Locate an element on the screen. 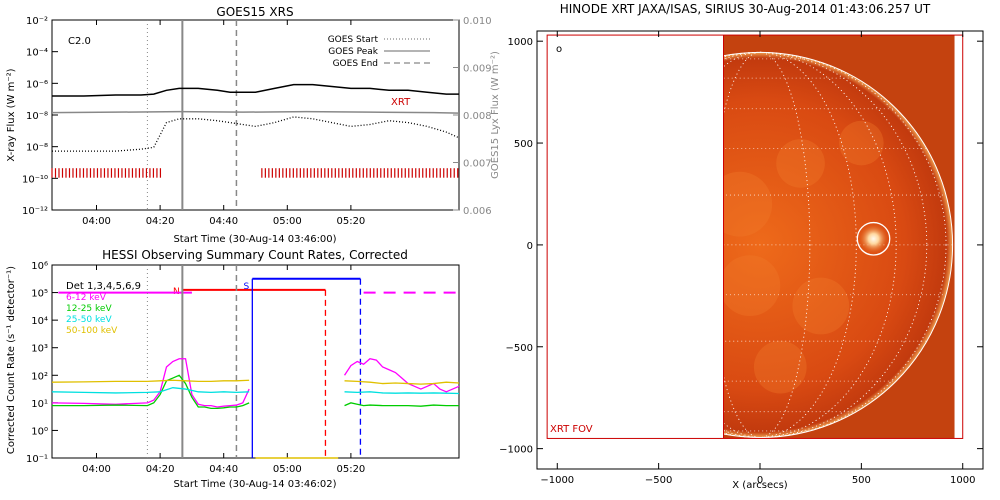 The image size is (1000, 500). xrt-y-tick-label: −500 is located at coordinates (519, 348).